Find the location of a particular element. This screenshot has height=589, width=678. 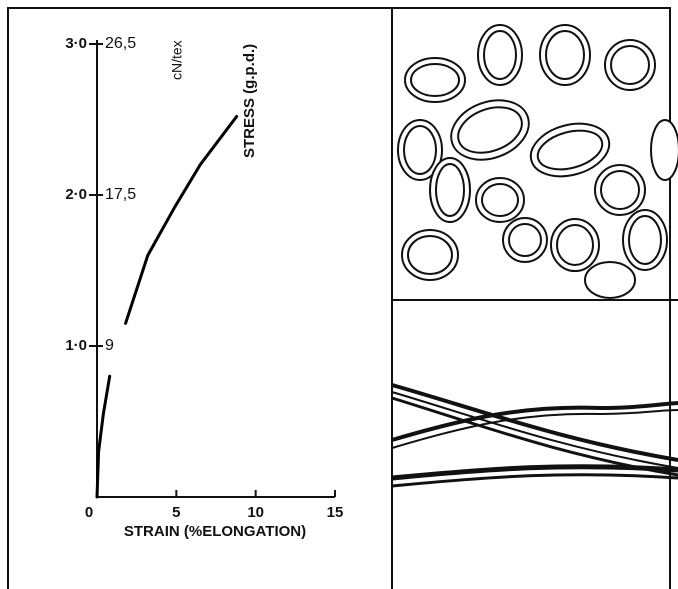

x-tick-label: 5 is located at coordinates (176, 512).